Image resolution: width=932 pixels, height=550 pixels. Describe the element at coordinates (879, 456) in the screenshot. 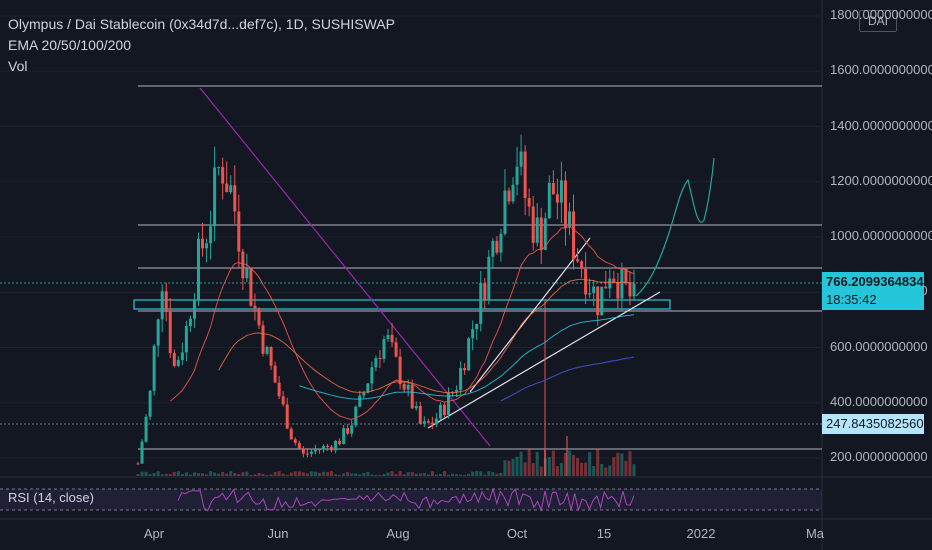

I see `price-axis-label: 200.0000000000` at that location.